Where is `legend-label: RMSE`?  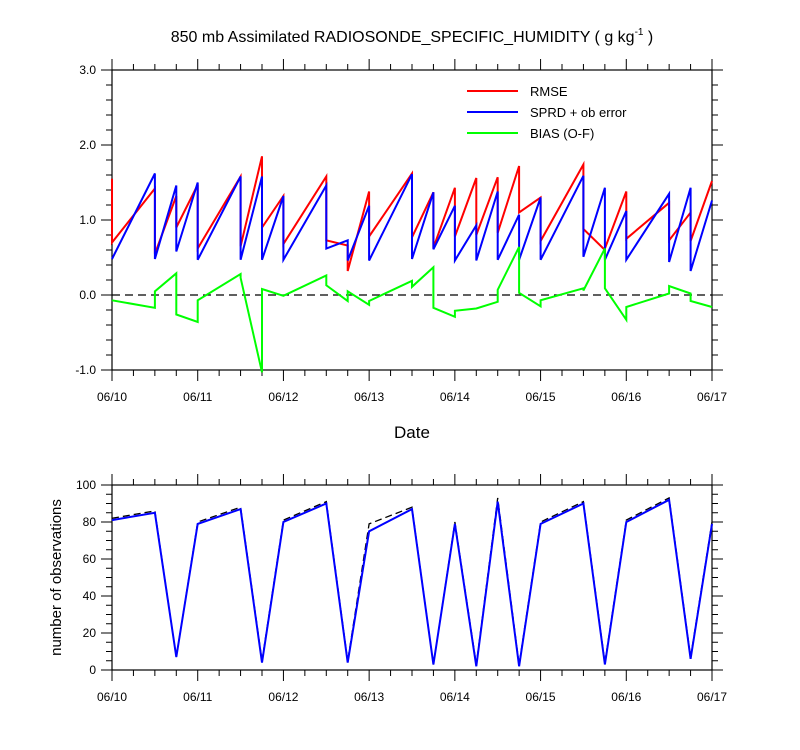 legend-label: RMSE is located at coordinates (549, 91).